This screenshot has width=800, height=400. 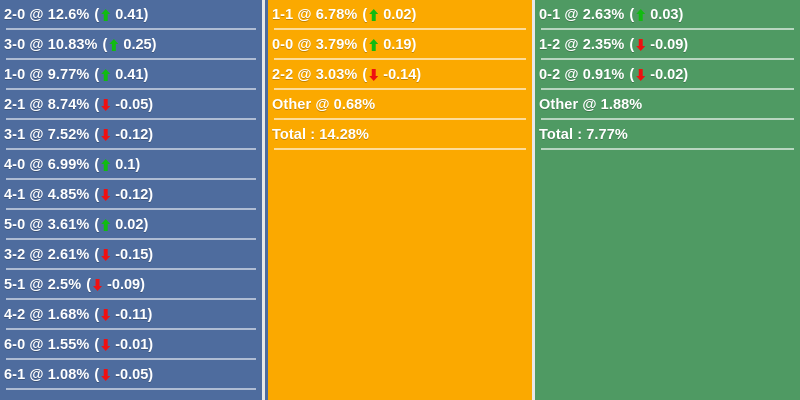 I want to click on score-row: 6-1 @ 1.08%(-0.05), so click(x=131, y=375).